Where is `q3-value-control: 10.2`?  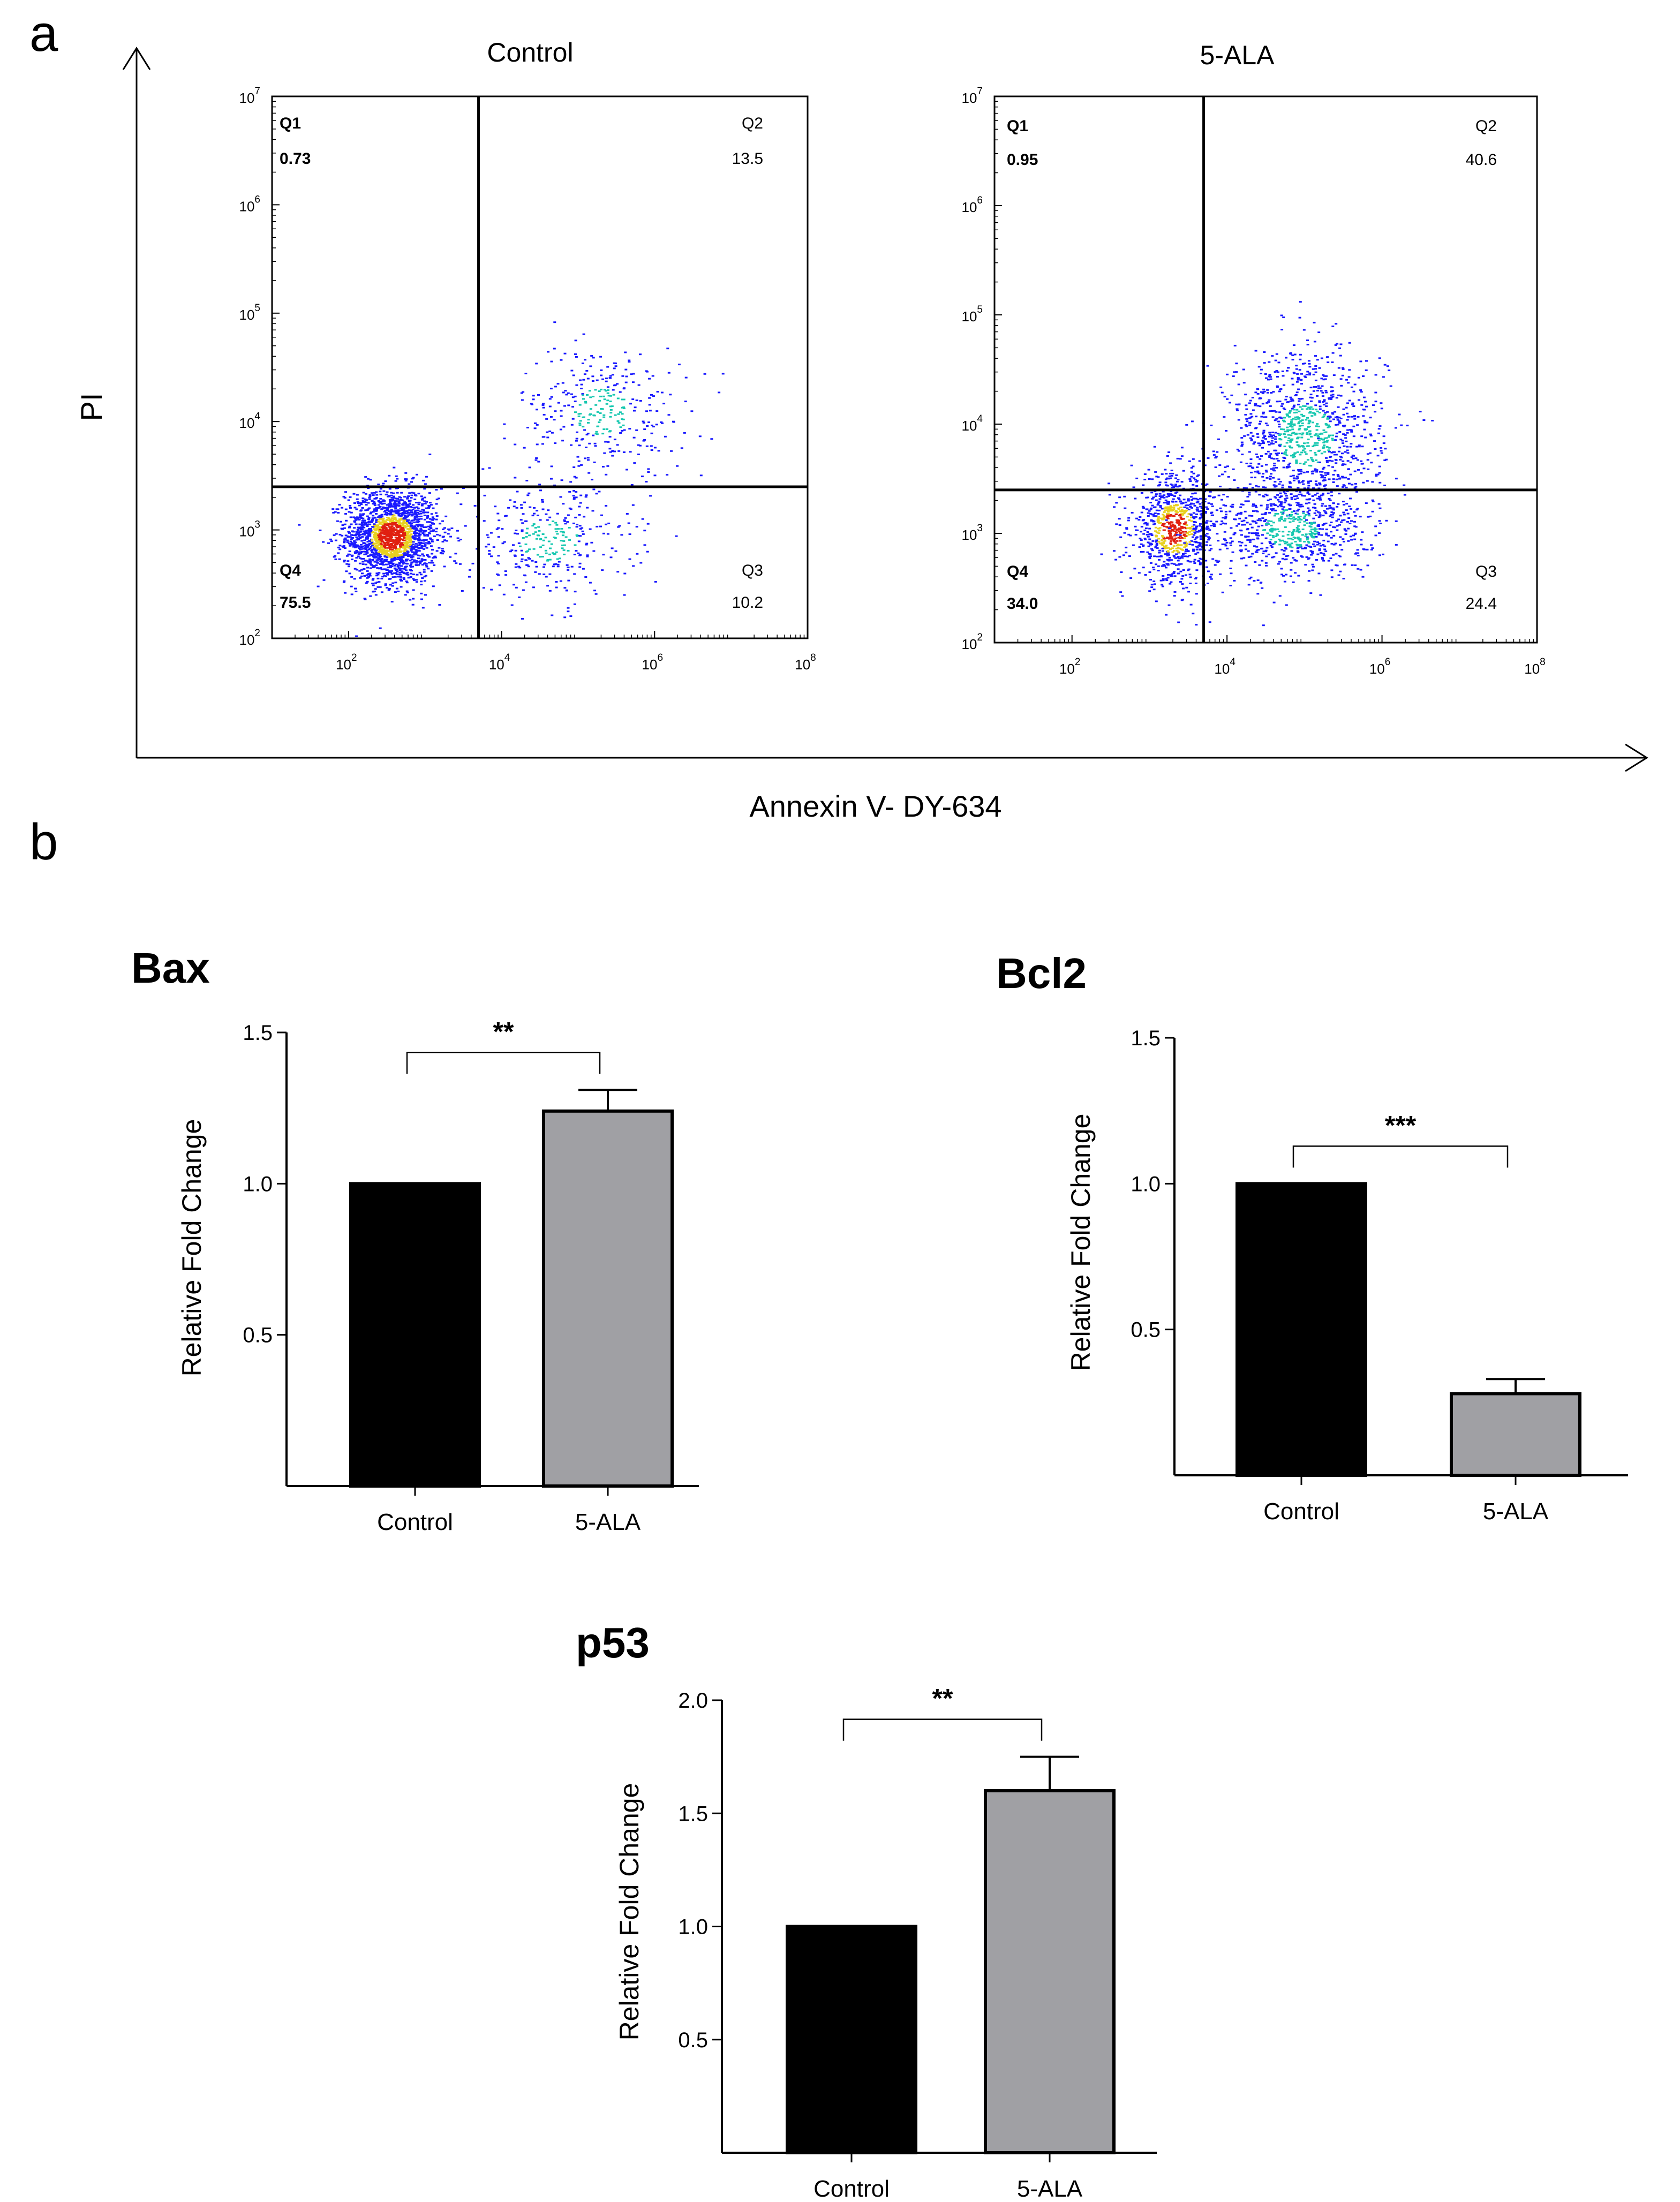
q3-value-control: 10.2 is located at coordinates (748, 603).